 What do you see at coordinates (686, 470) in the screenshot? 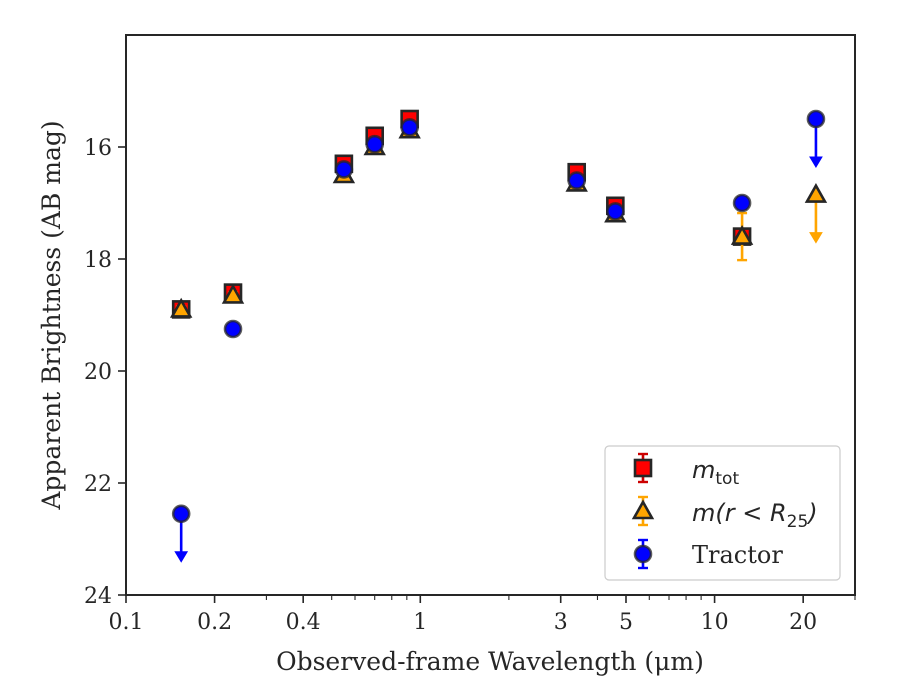
I see `legend-entry-mtot: mtot` at bounding box center [686, 470].